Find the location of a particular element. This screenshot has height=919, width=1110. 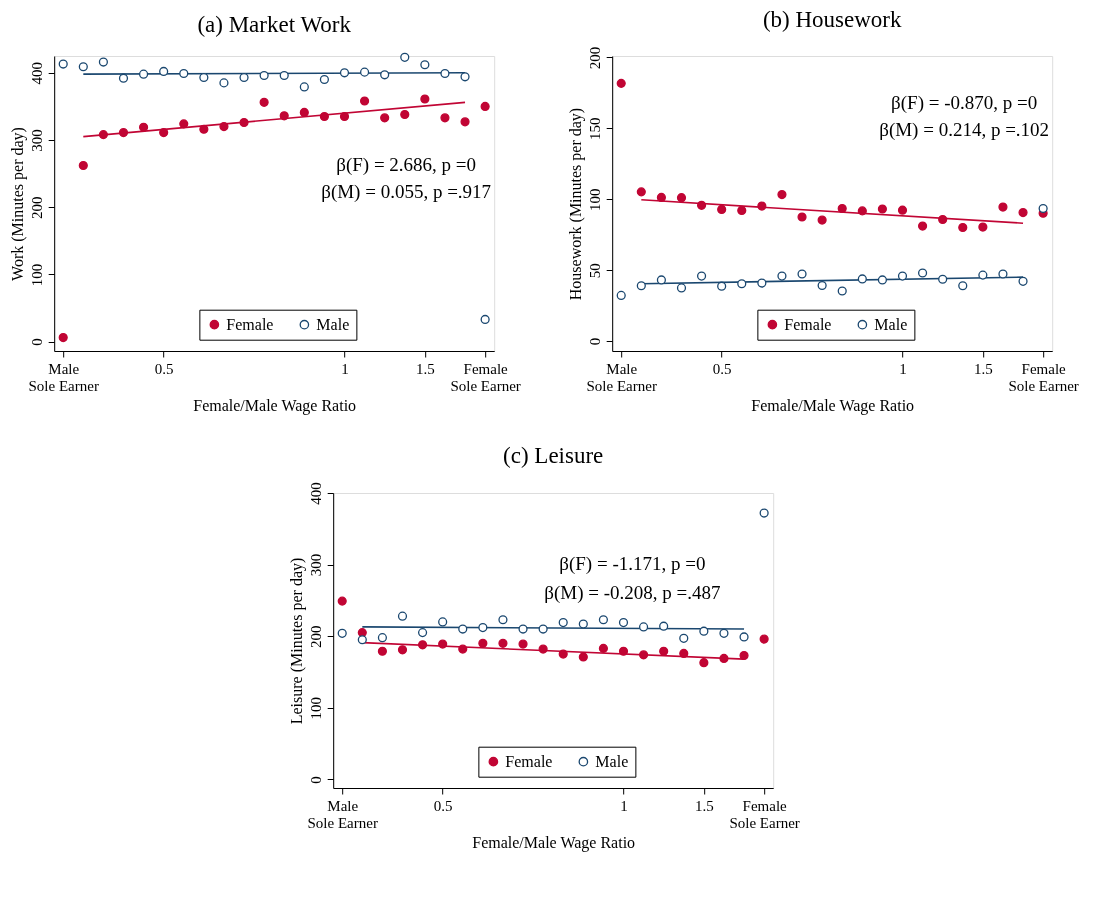

y-tick-label: 400 is located at coordinates (36, 73).